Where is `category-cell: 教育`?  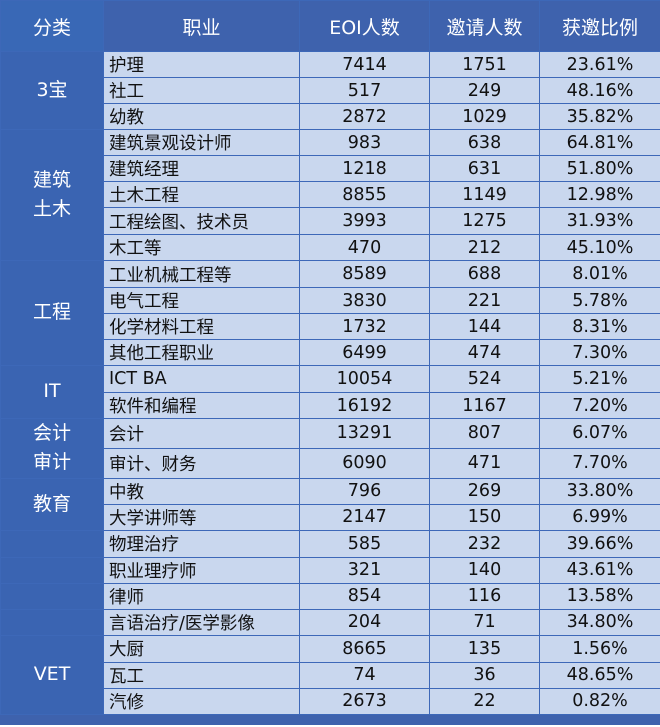
category-cell: 教育 is located at coordinates (52, 504).